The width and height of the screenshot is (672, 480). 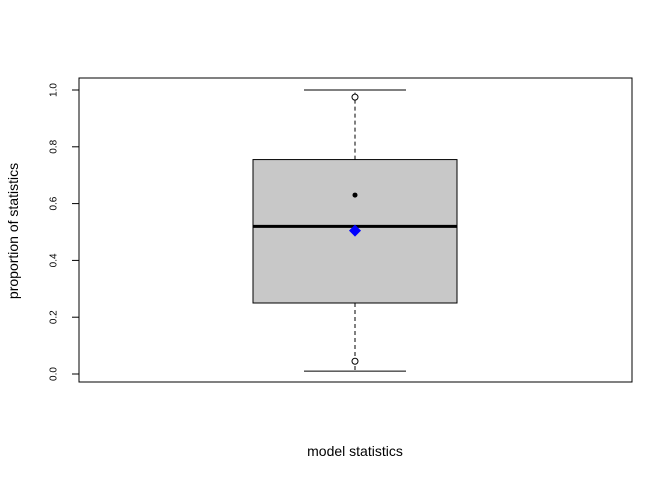 I want to click on y-tick-label: 0.2, so click(x=54, y=317).